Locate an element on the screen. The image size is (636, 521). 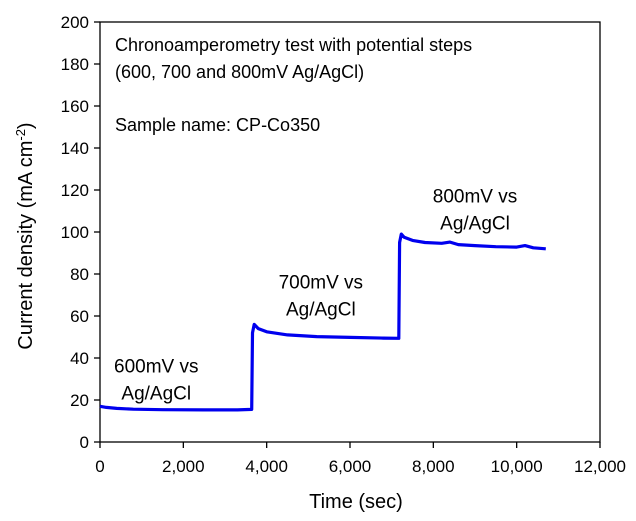
y-tick-label: 100 is located at coordinates (75, 232).